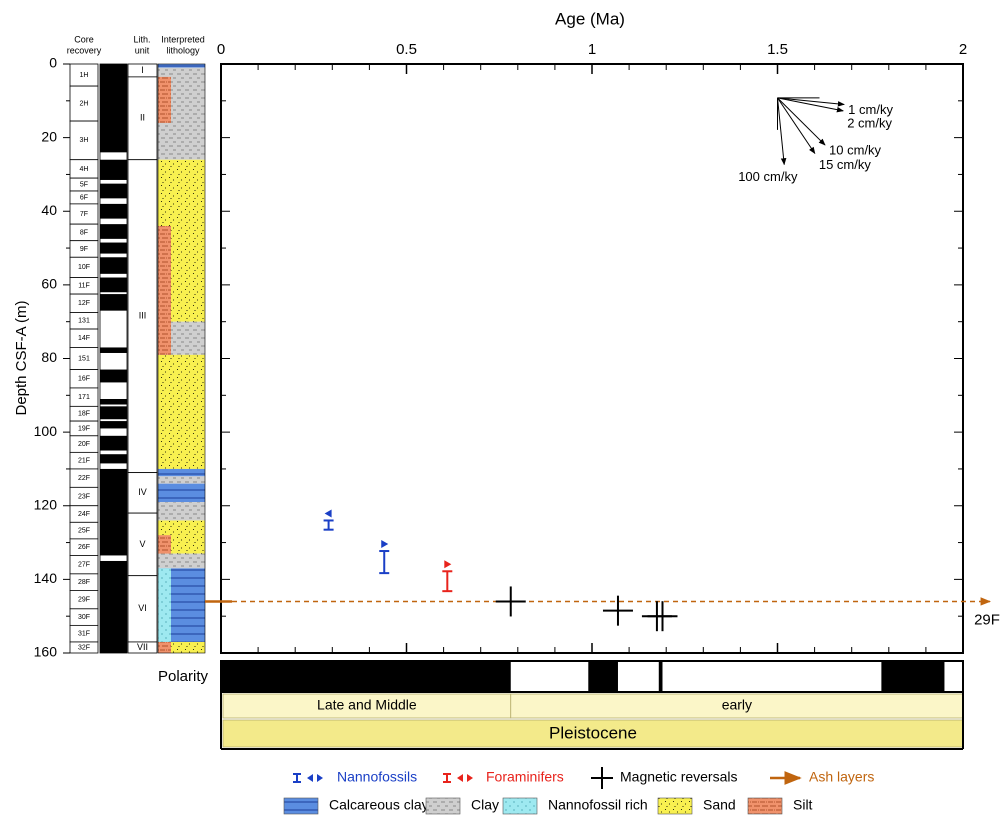  I want to click on x-tick-label: 1, so click(592, 49).